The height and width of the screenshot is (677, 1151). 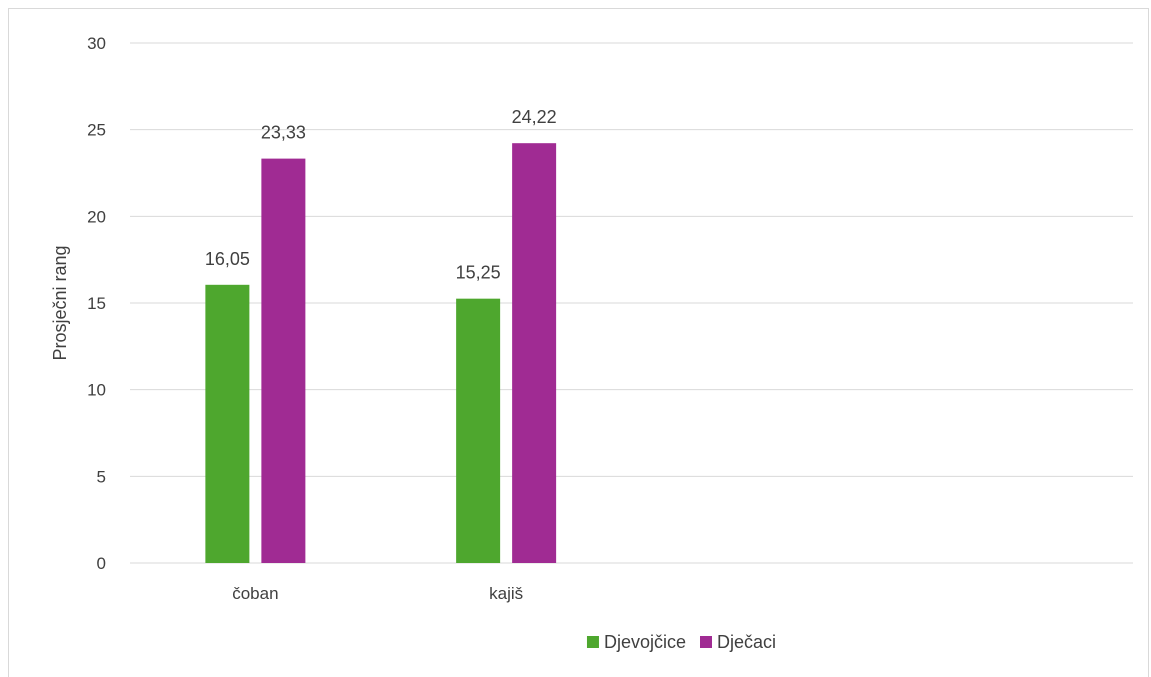 I want to click on x-axis-ticks: čoban kajiš, so click(x=377, y=593).